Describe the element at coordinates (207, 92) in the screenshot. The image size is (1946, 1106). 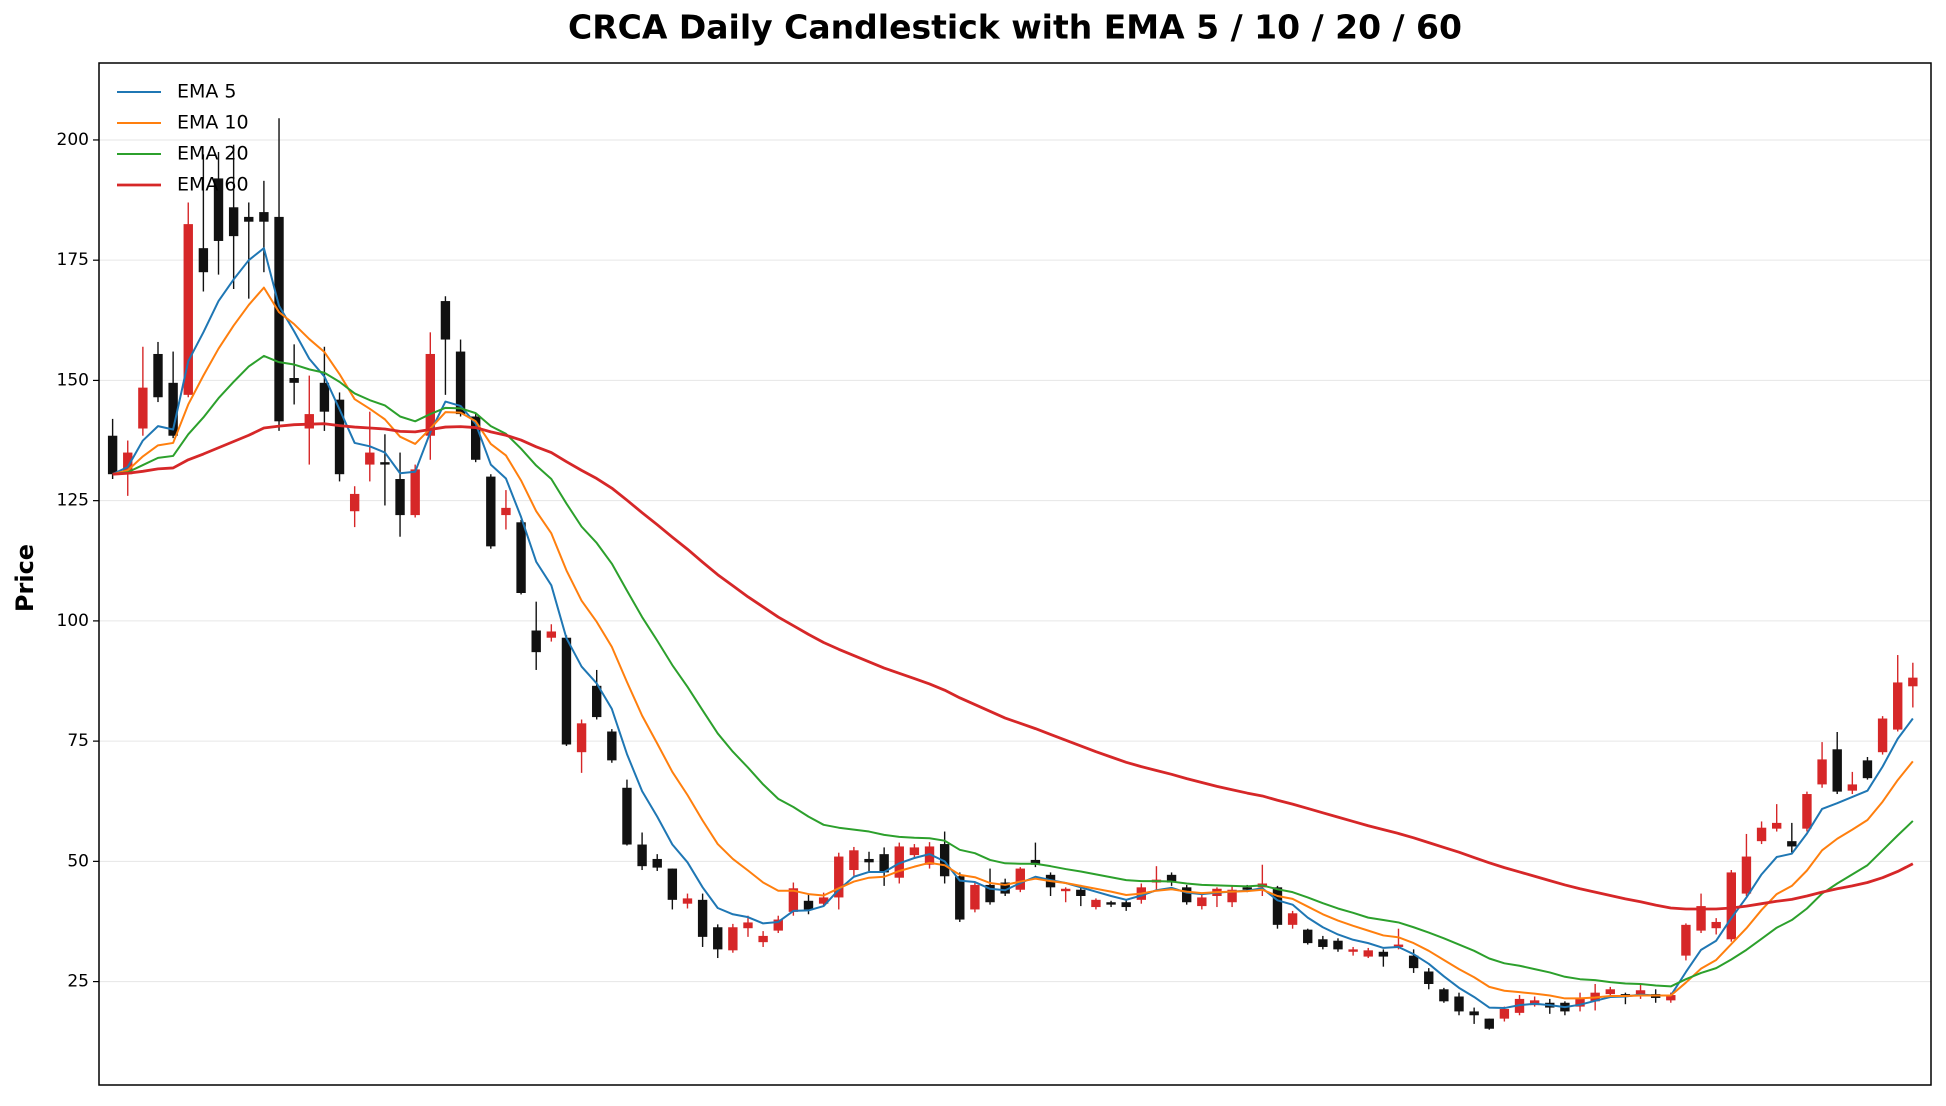
I see `legend-label: EMA 5` at that location.